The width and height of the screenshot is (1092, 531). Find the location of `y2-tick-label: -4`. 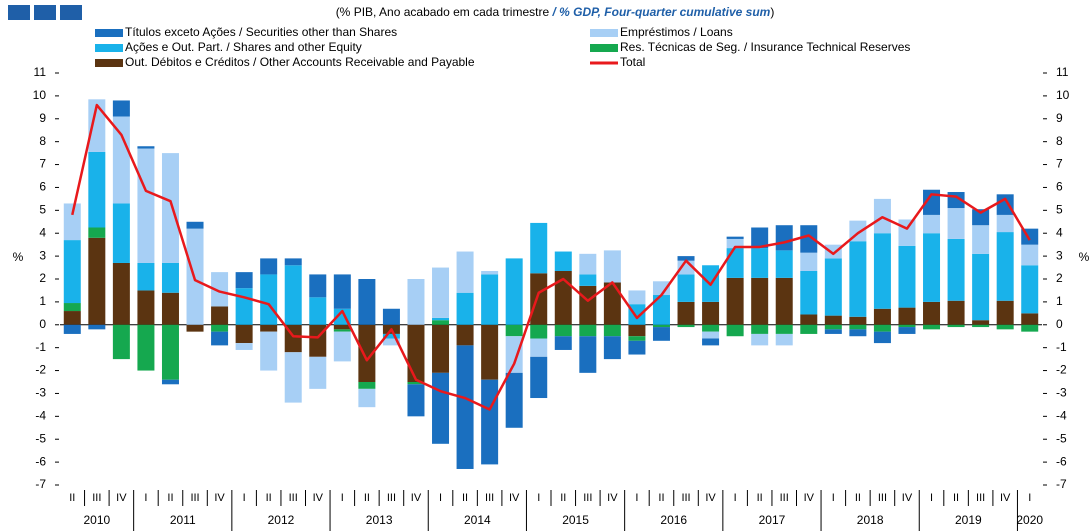

y2-tick-label: -4 is located at coordinates (1061, 416).